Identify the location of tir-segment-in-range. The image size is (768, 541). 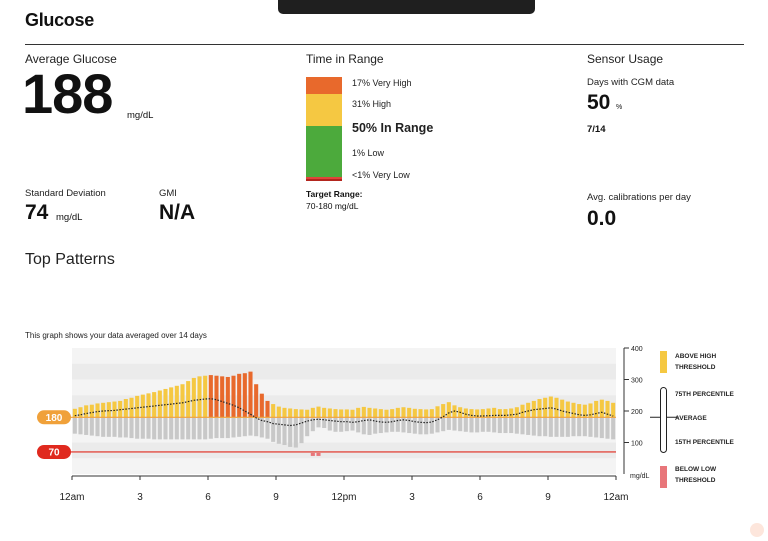
(324, 152).